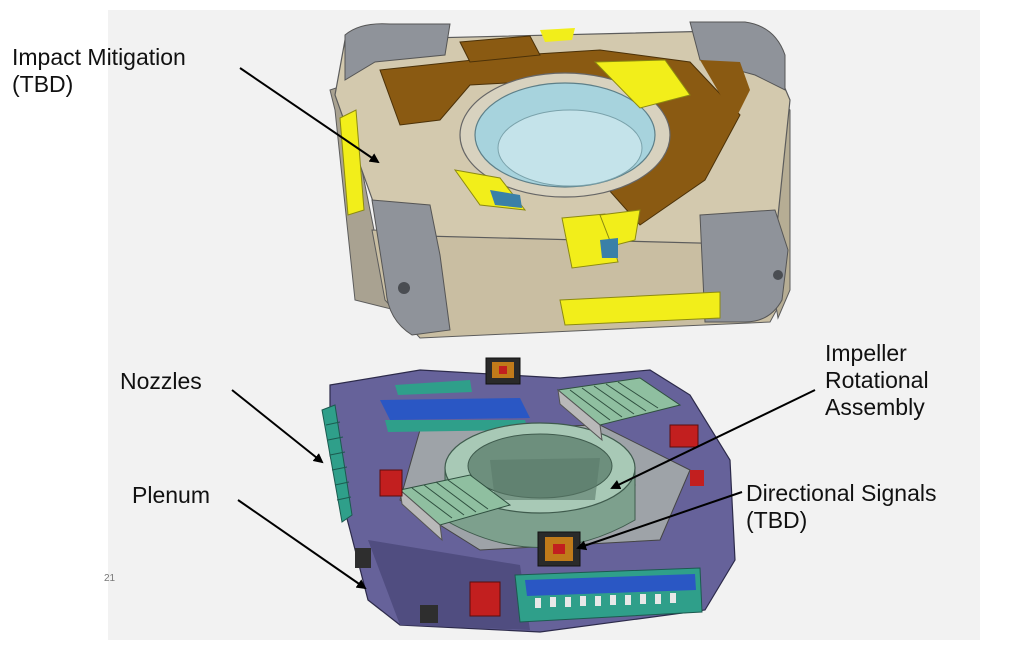 Image resolution: width=1020 pixels, height=655 pixels. Describe the element at coordinates (277, 426) in the screenshot. I see `nozzles-arrow` at that location.